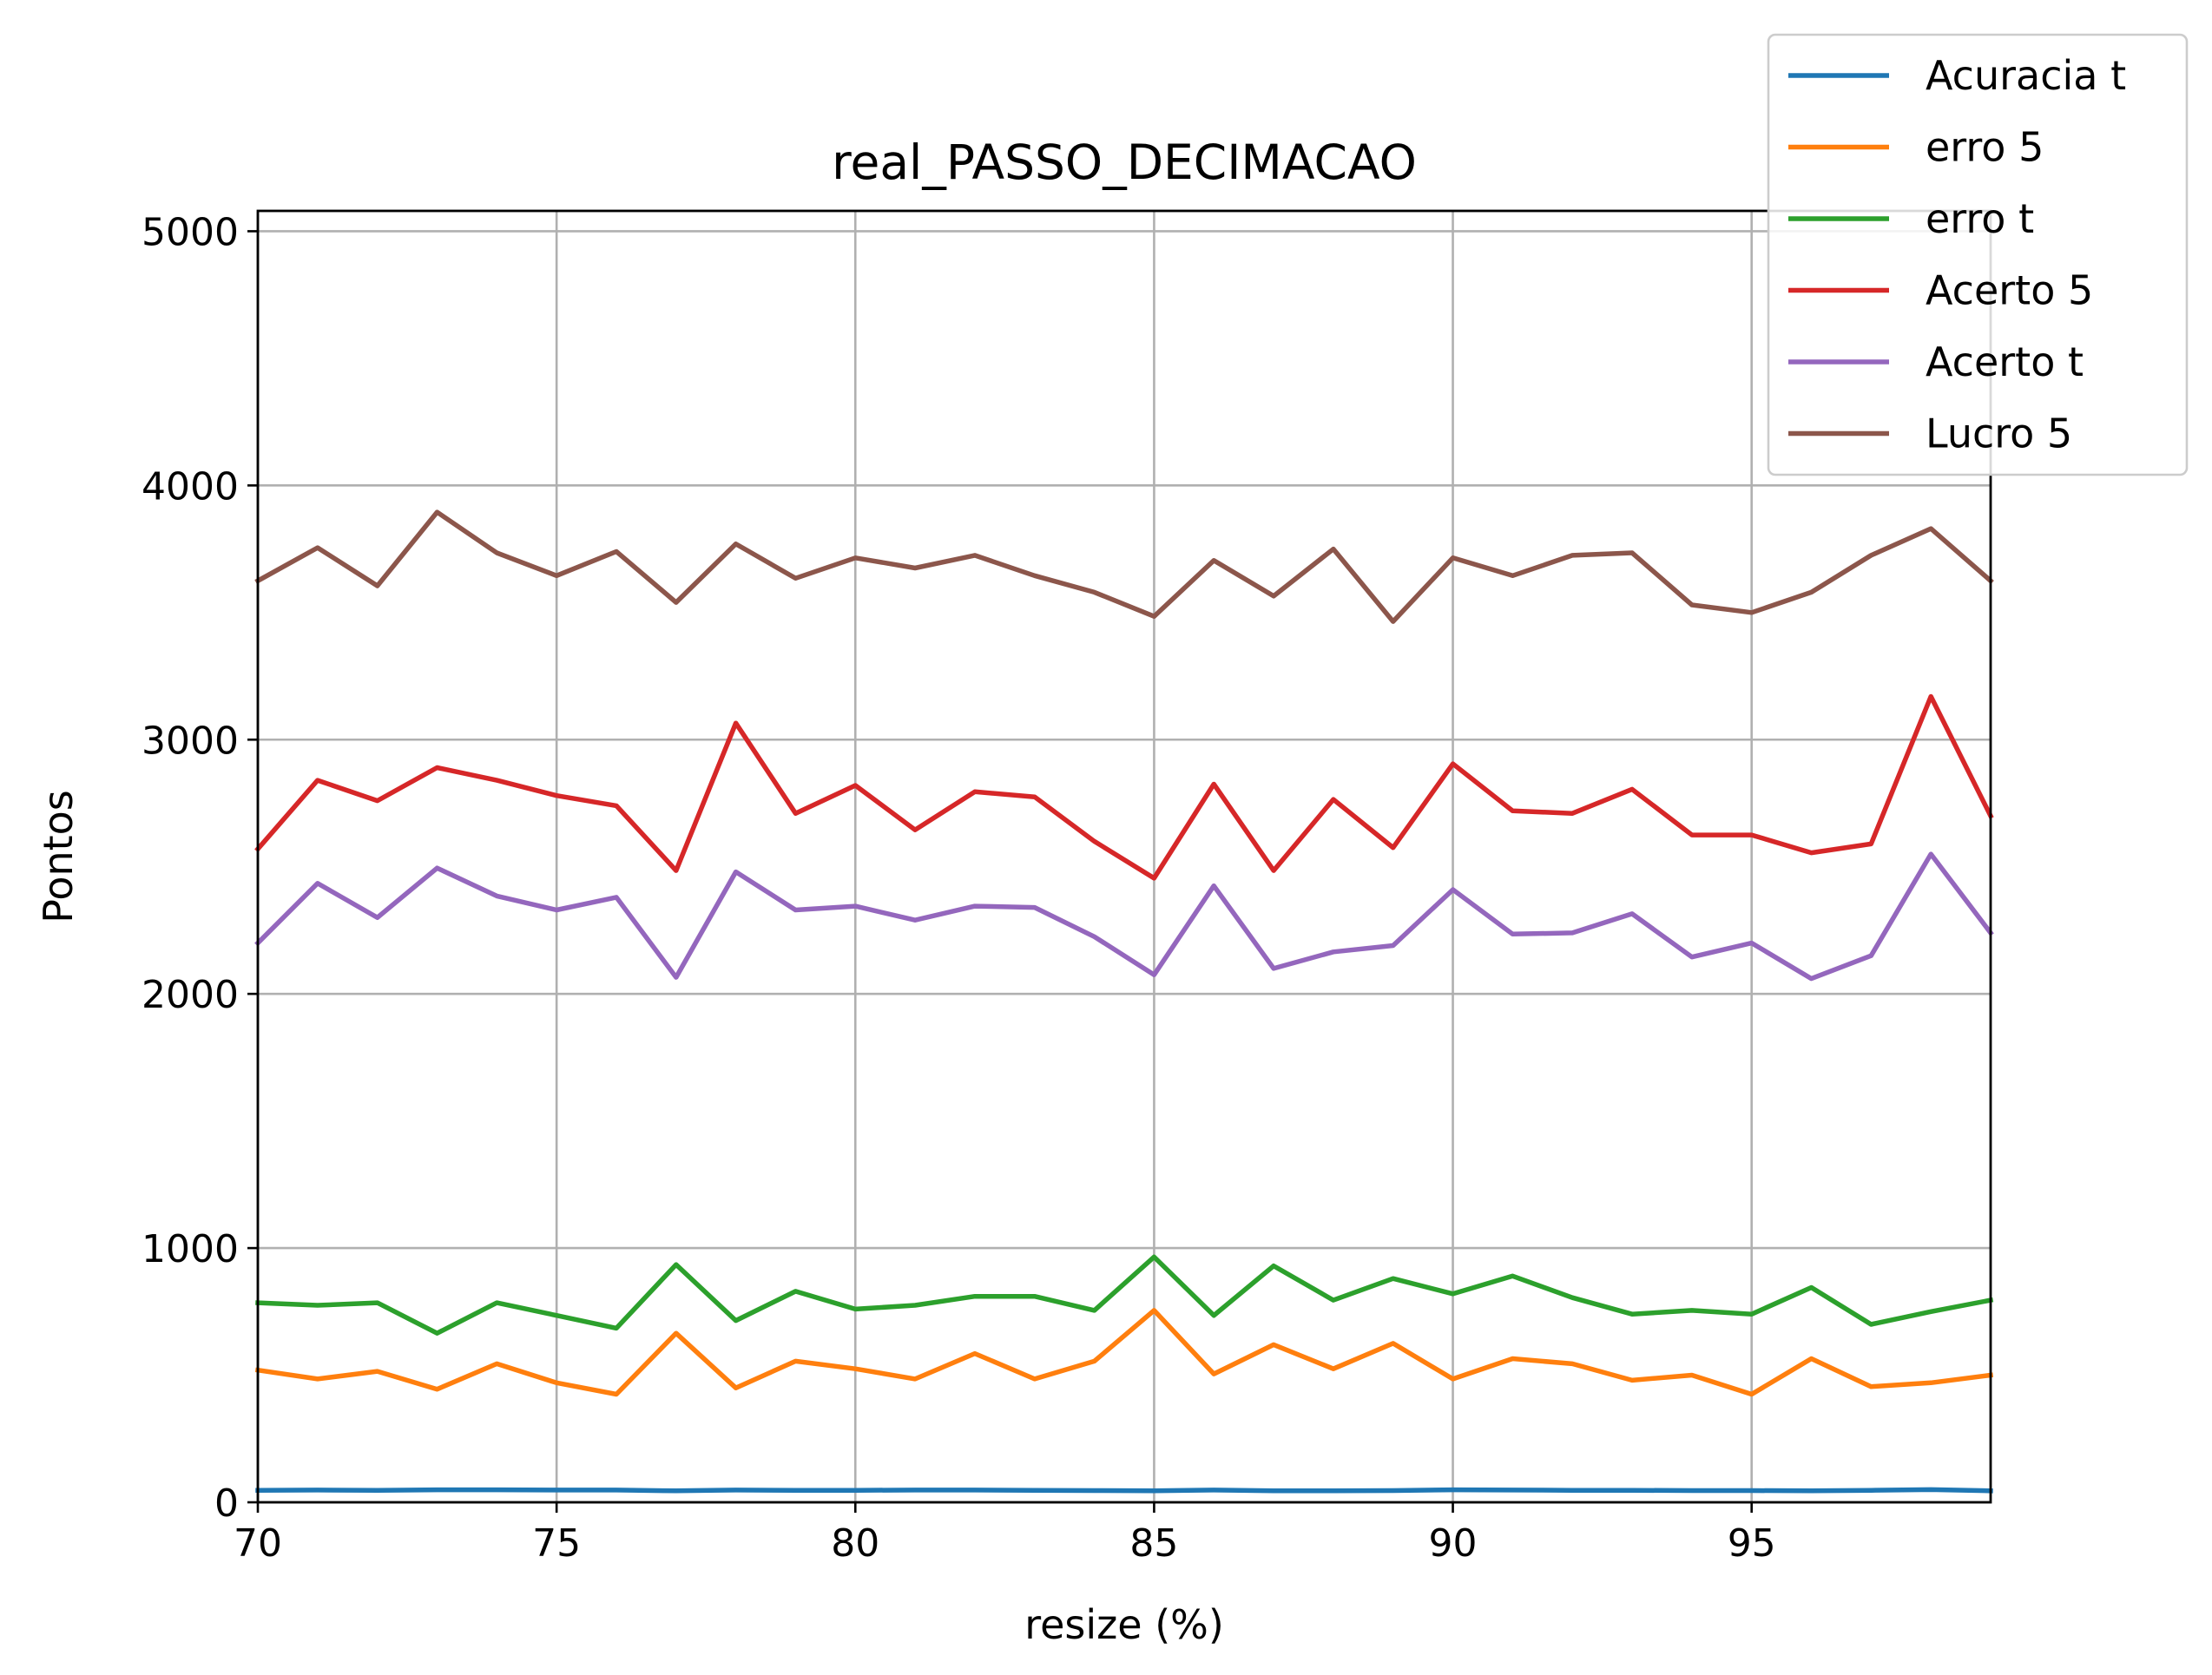 The height and width of the screenshot is (1675, 2212). I want to click on y-tick-label: 0, so click(226, 1503).